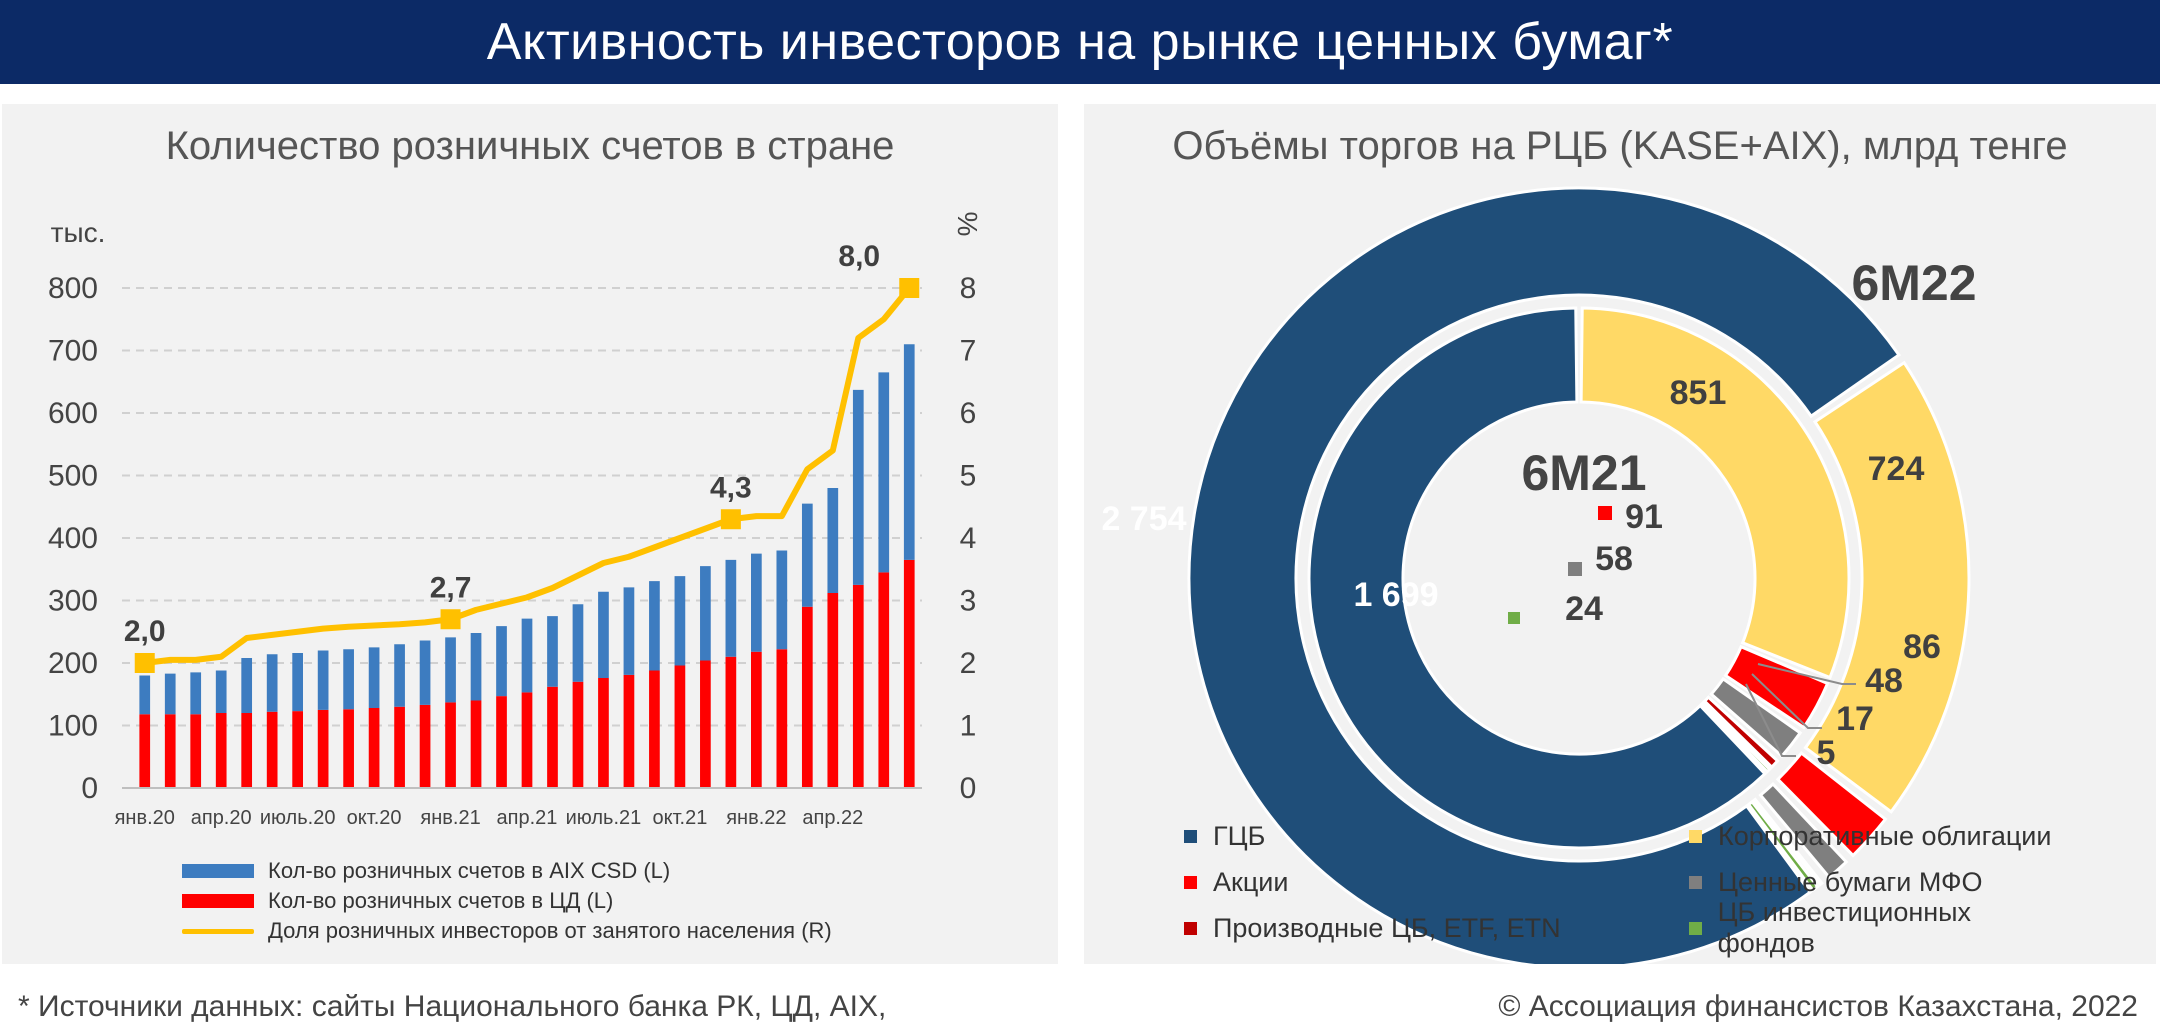 Image resolution: width=2160 pixels, height=1032 pixels. I want to click on y-tick-label: 600, so click(73, 413).